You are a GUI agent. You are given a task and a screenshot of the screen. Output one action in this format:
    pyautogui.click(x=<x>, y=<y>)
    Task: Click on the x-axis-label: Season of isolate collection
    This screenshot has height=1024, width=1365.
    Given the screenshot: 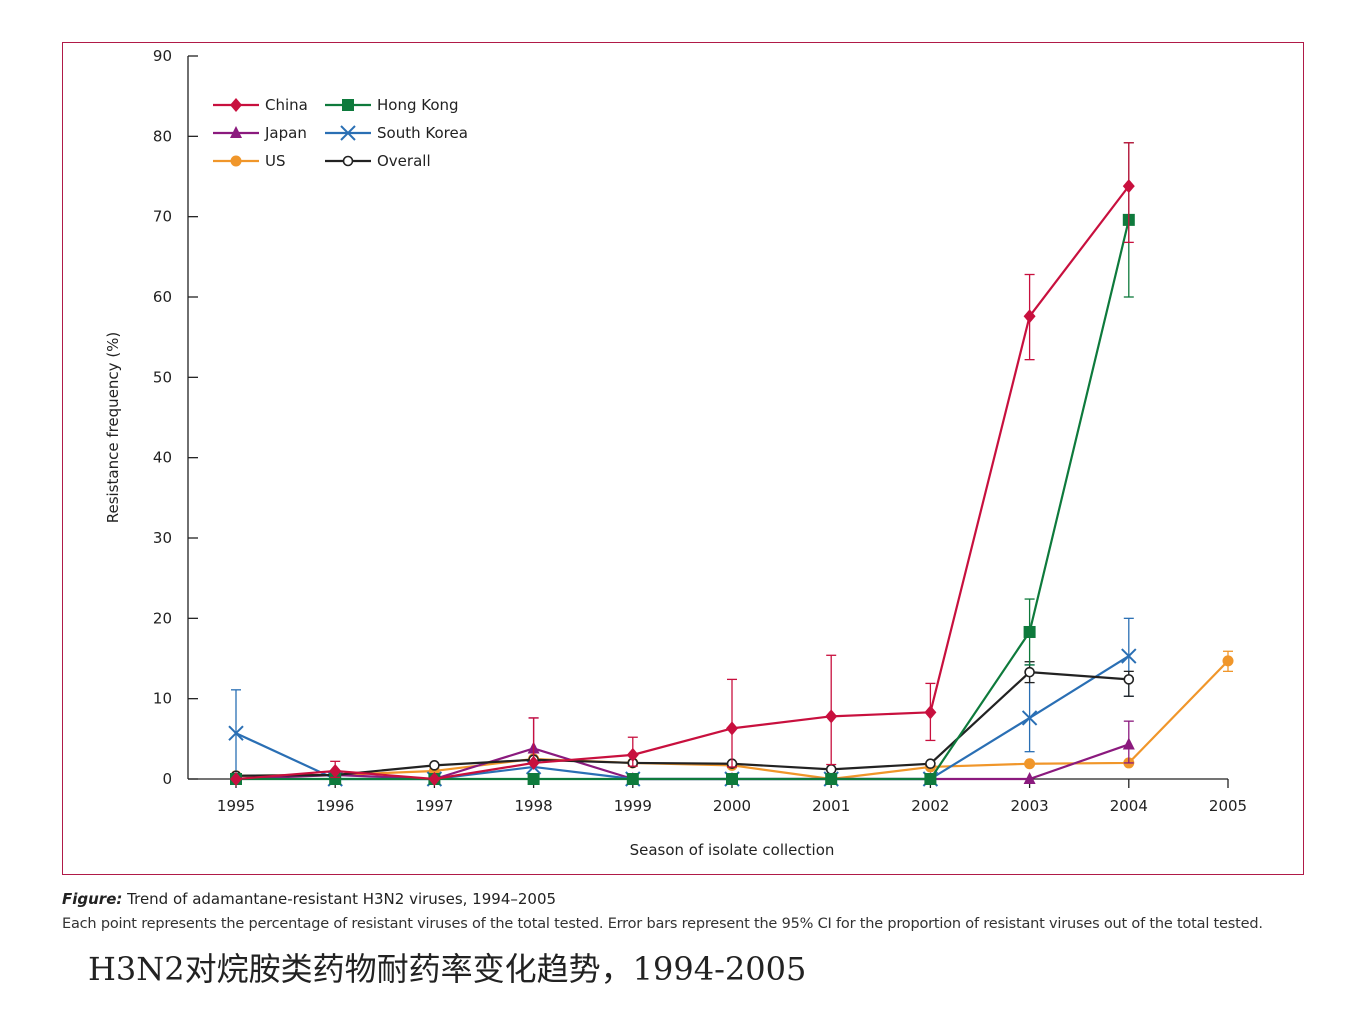 What is the action you would take?
    pyautogui.click(x=732, y=850)
    